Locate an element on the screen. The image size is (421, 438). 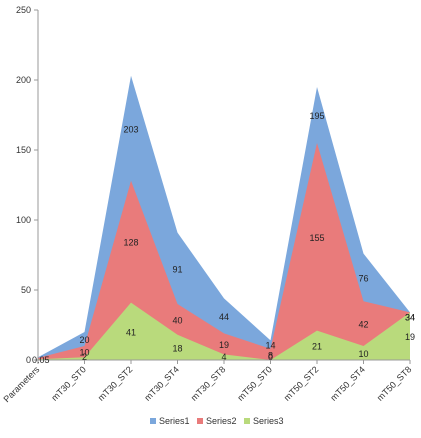
legend-swatch-series3 is located at coordinates (247, 421).